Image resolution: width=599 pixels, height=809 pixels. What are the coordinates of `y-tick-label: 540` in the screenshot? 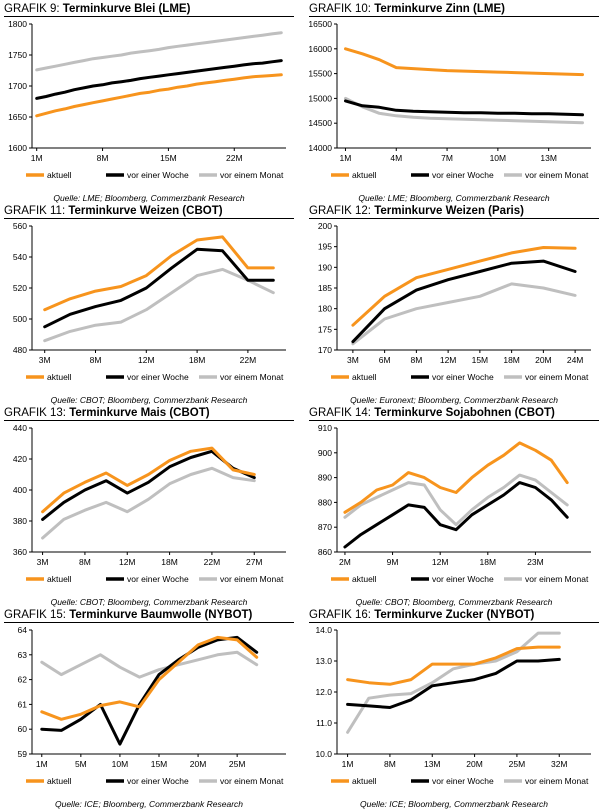 It's located at (20, 257).